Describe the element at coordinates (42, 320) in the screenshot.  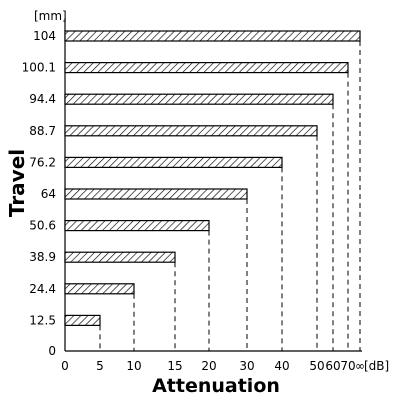
I see `y-tick-label: 12.5` at that location.